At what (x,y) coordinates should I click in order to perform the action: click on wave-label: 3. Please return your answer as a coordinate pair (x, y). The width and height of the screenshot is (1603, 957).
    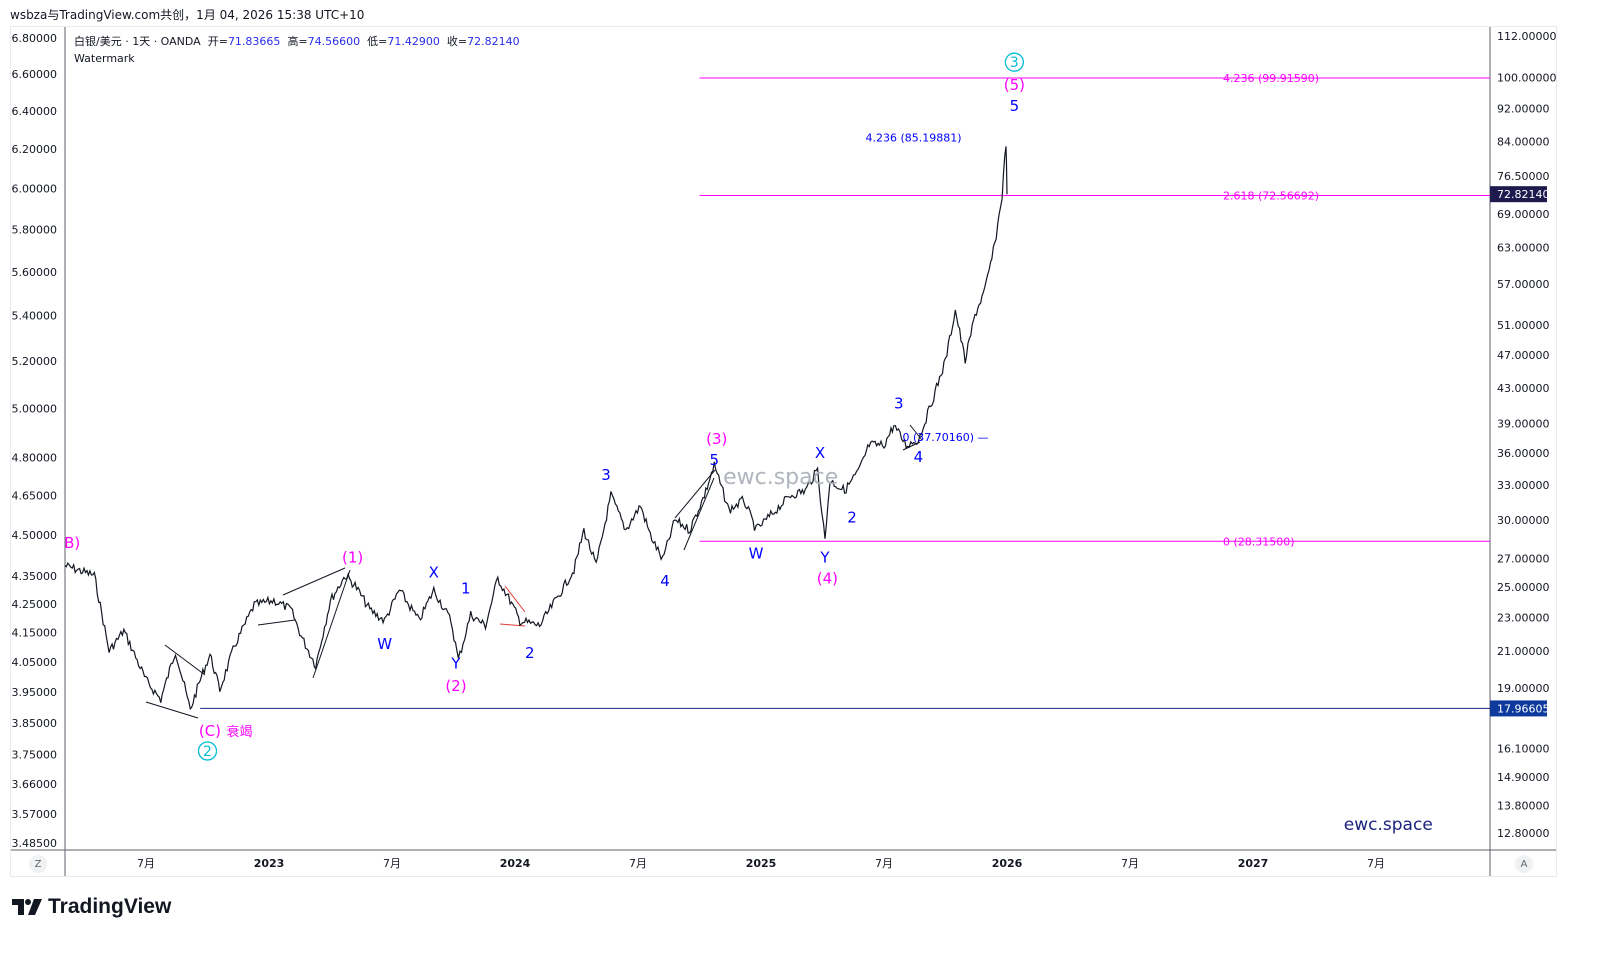
    Looking at the image, I should click on (899, 403).